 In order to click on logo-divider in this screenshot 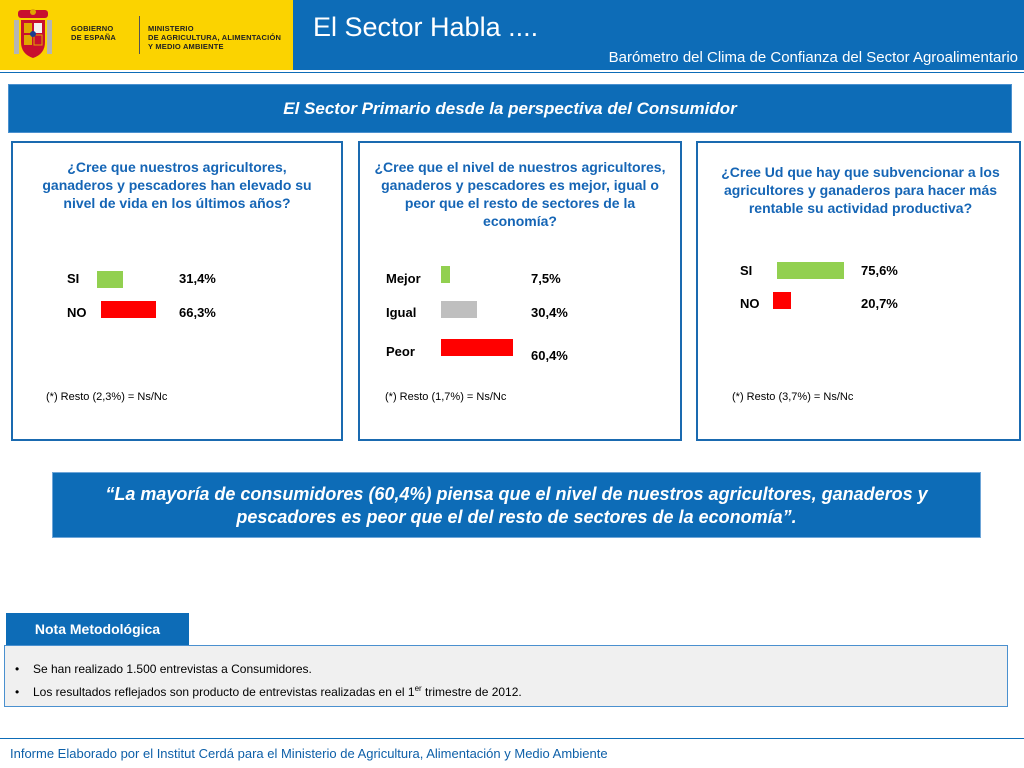, I will do `click(139, 35)`.